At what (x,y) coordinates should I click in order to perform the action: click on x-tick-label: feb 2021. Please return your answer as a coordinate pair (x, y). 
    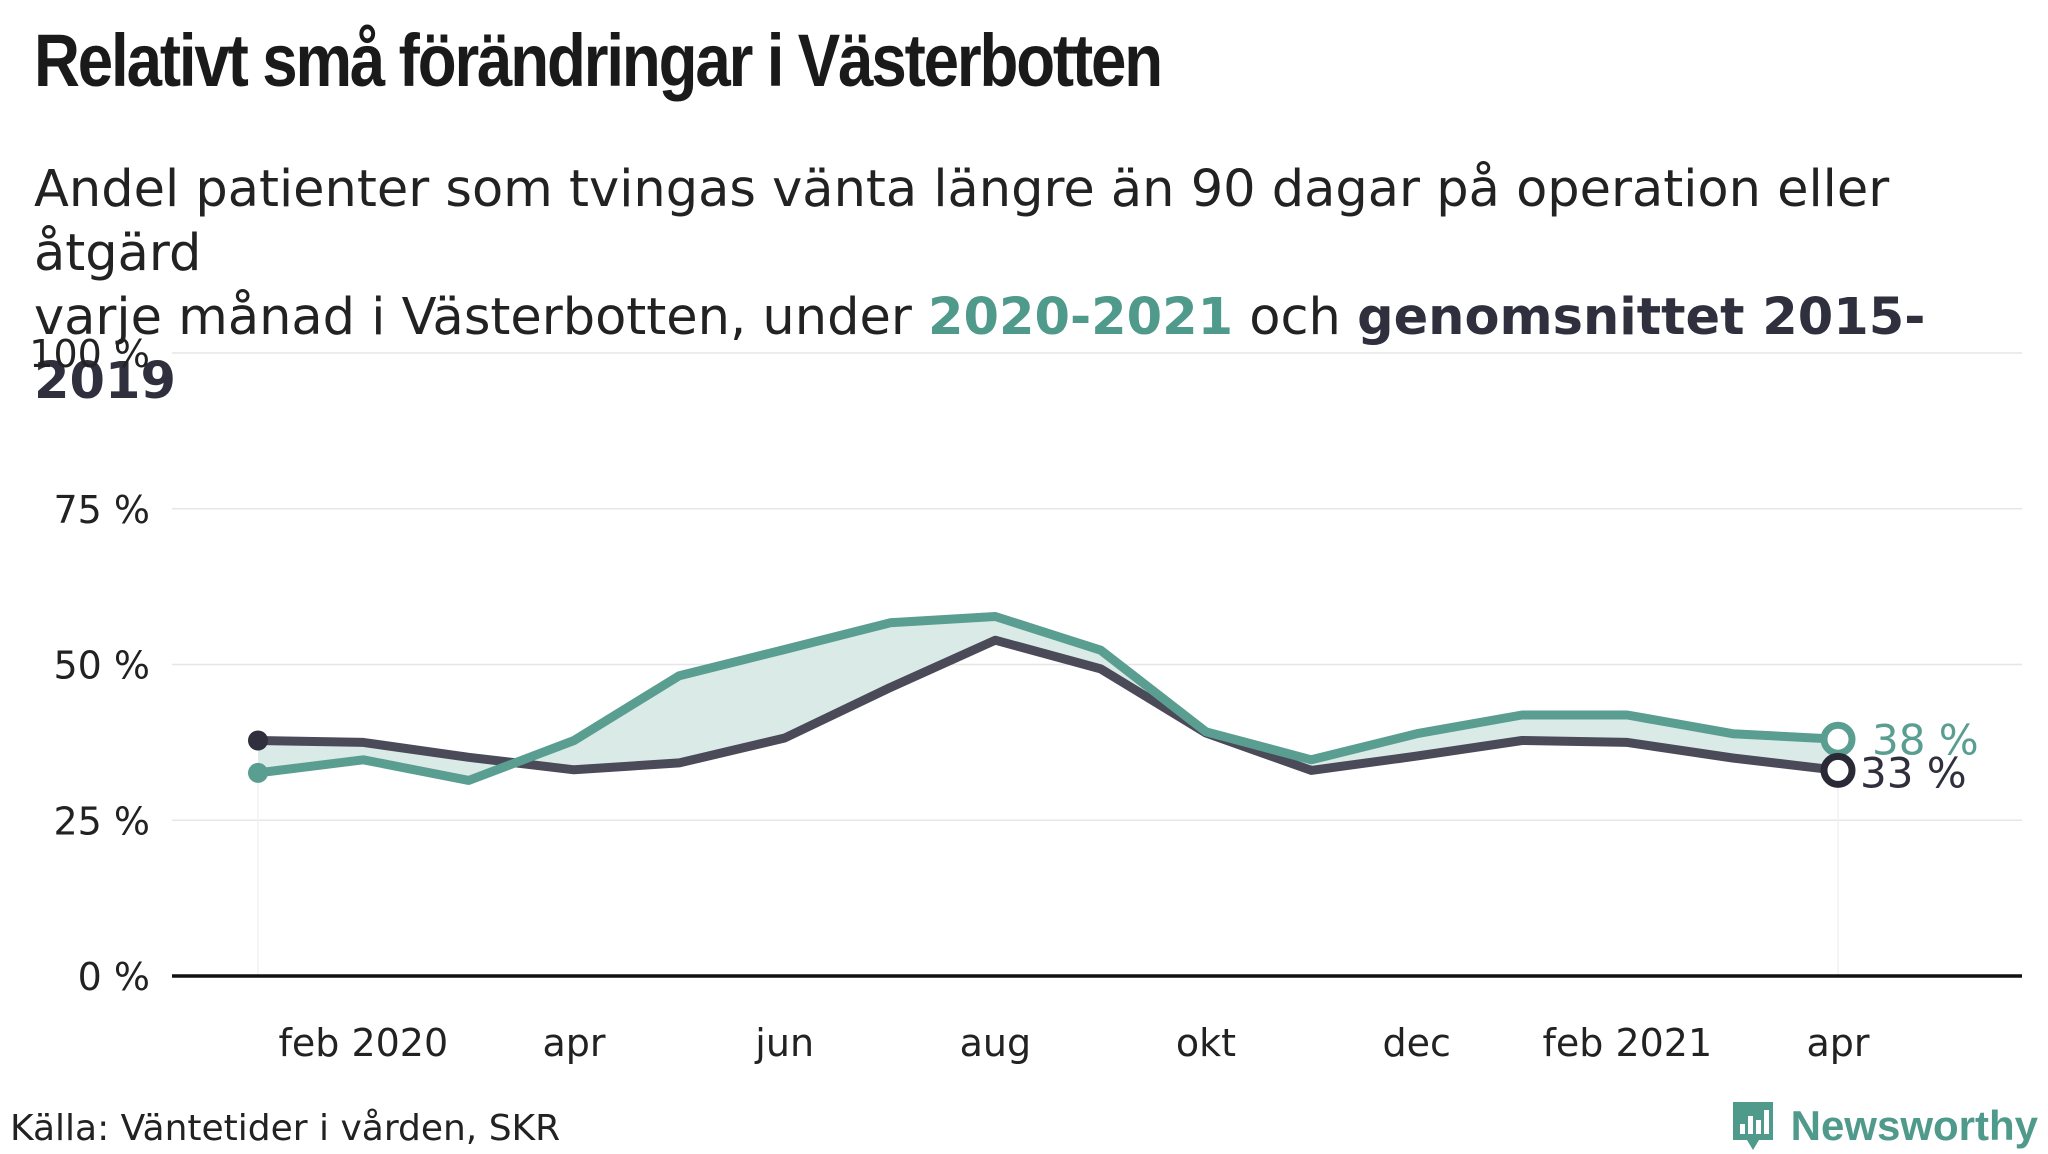
    Looking at the image, I should click on (1627, 1043).